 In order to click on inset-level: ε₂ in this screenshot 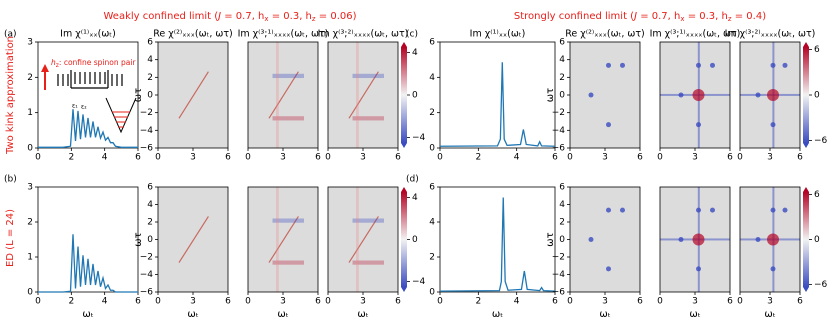, I will do `click(84, 107)`.